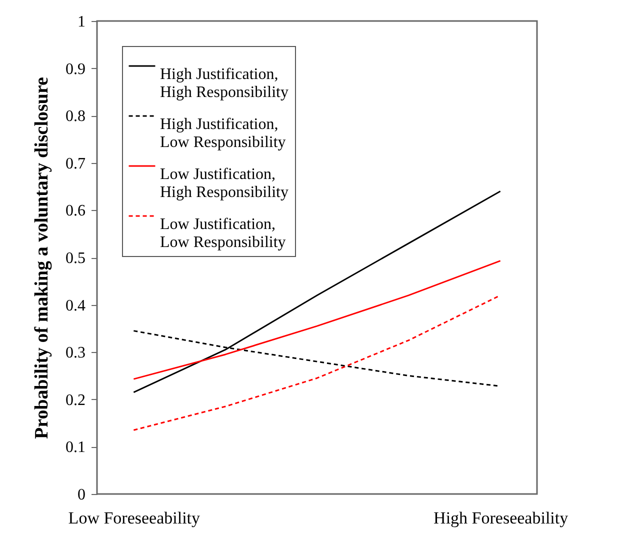 The width and height of the screenshot is (617, 535). I want to click on y-tick-label: 0.5, so click(76, 258).